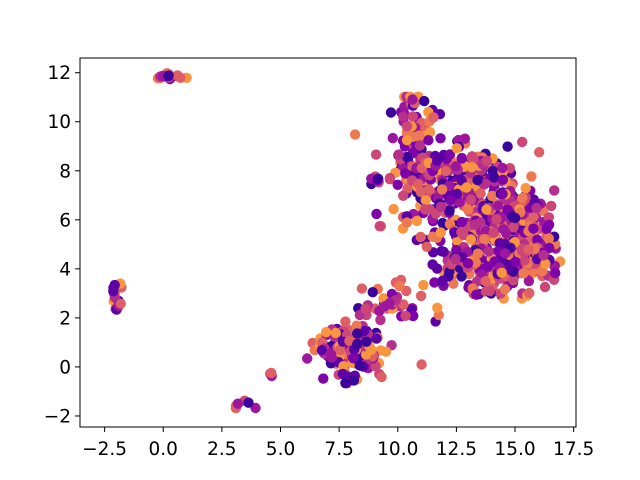 This screenshot has height=480, width=640. Describe the element at coordinates (280, 449) in the screenshot. I see `x-tick-label: 5.0` at that location.